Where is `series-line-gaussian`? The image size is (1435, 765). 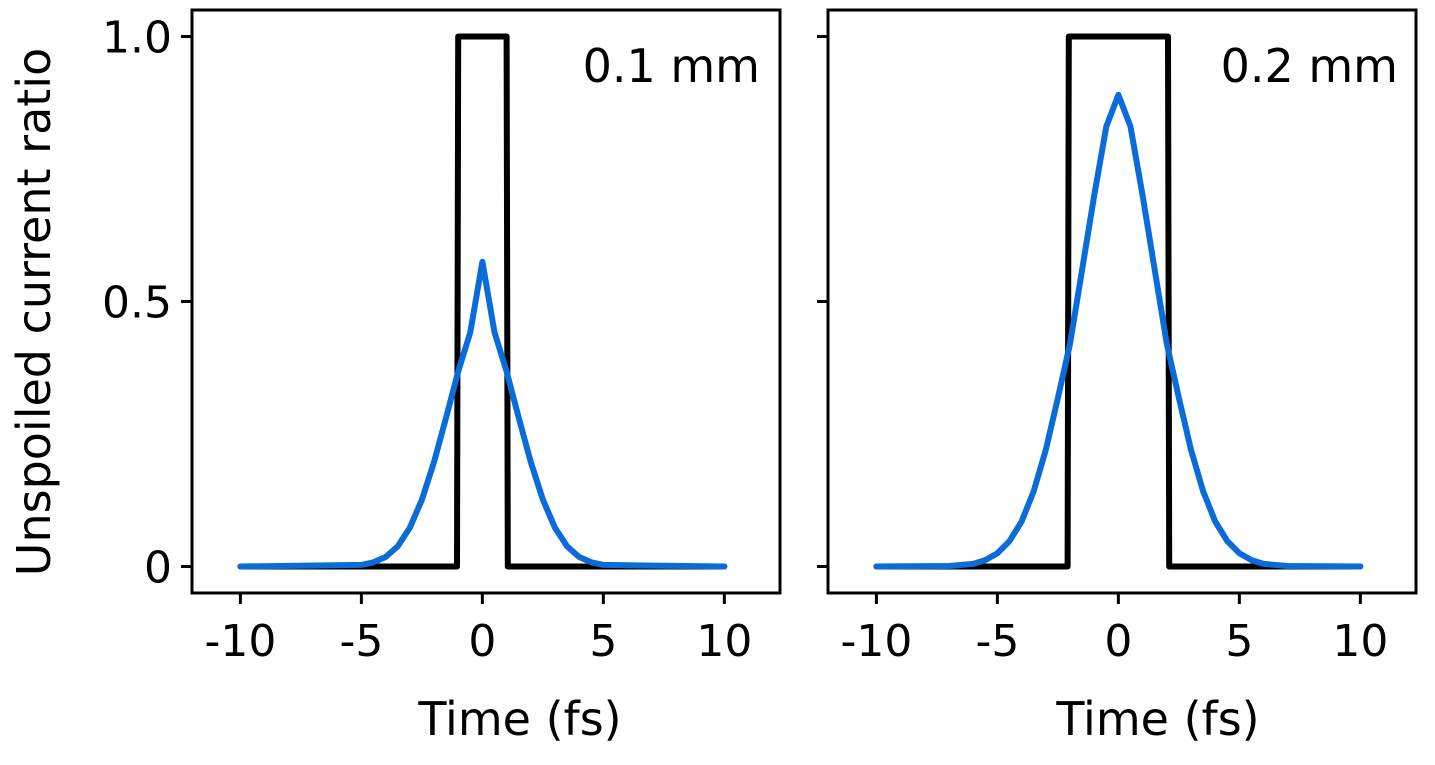
series-line-gaussian is located at coordinates (482, 414).